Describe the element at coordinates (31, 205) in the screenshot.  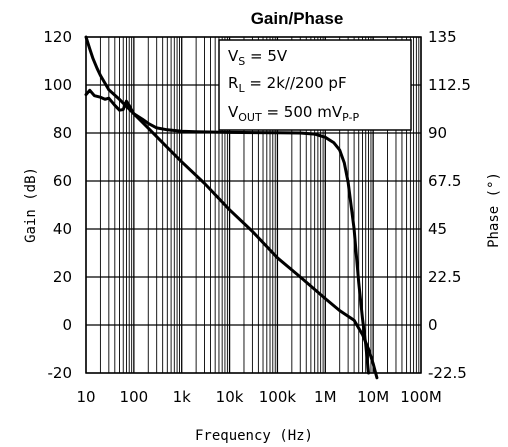
I see `y-axis-label: Gain (dB)` at that location.